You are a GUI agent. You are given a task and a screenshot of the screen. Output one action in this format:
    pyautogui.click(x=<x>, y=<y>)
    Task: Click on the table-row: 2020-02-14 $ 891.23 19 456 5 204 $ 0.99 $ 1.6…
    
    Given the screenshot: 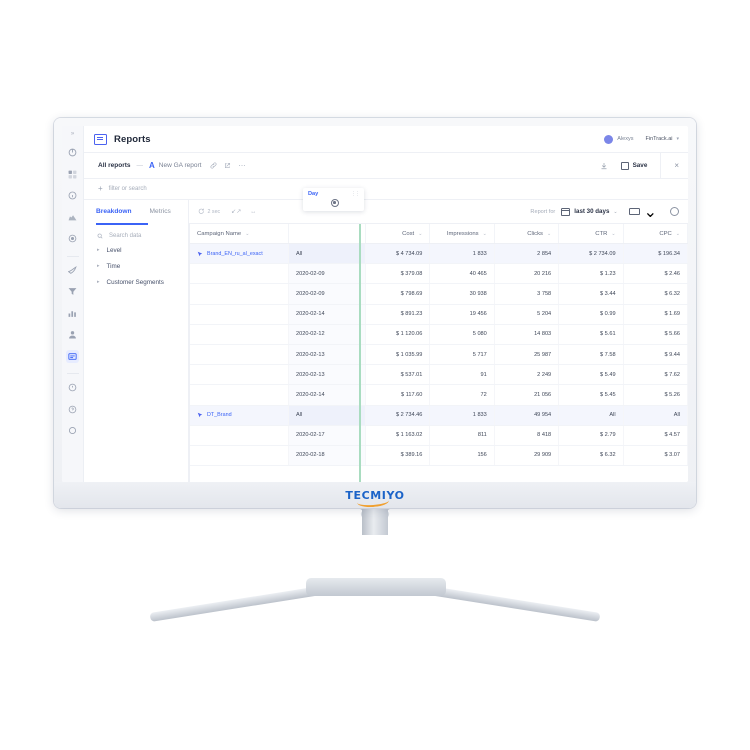 What is the action you would take?
    pyautogui.click(x=439, y=314)
    